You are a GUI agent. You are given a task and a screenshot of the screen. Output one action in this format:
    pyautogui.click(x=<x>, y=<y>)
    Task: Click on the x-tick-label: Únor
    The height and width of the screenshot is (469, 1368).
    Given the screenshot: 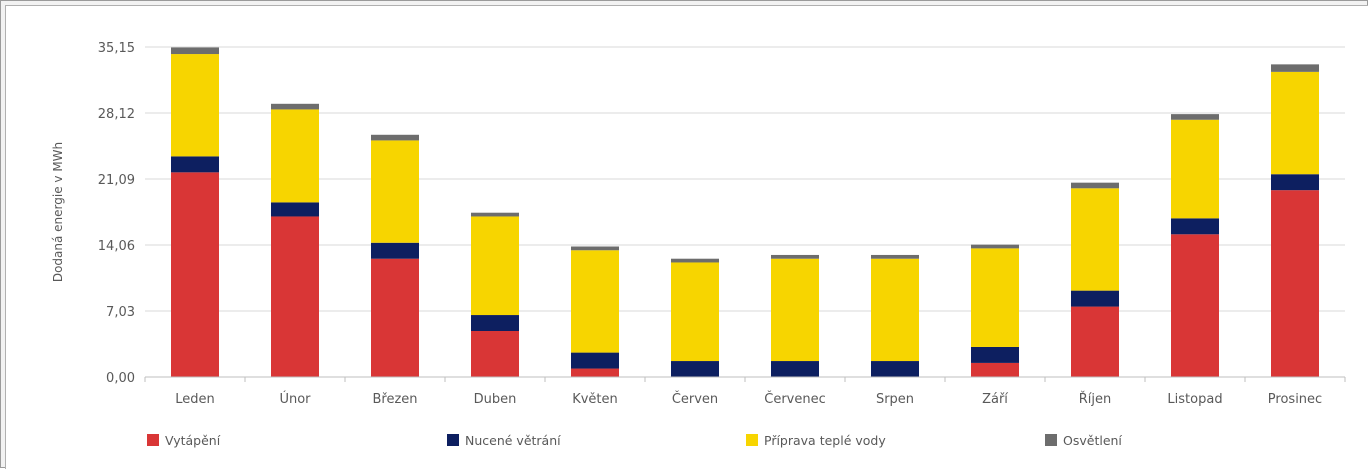 What is the action you would take?
    pyautogui.click(x=295, y=399)
    